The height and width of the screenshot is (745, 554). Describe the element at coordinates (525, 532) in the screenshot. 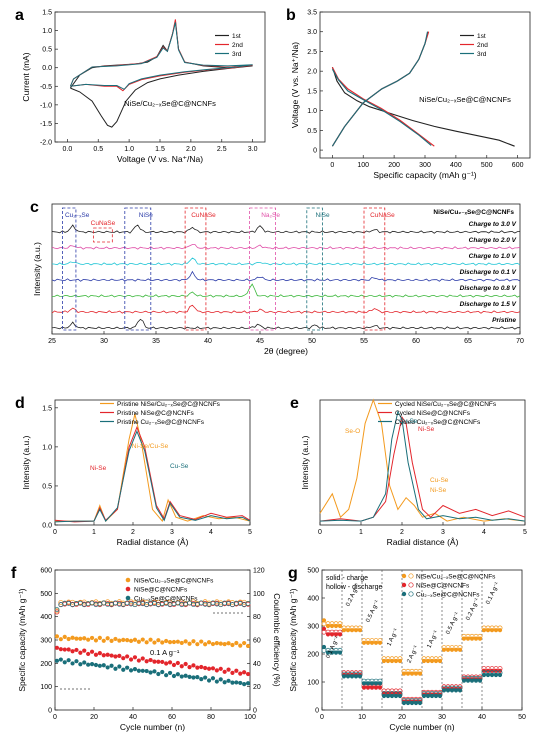

I see `x-tick-label: 5` at that location.